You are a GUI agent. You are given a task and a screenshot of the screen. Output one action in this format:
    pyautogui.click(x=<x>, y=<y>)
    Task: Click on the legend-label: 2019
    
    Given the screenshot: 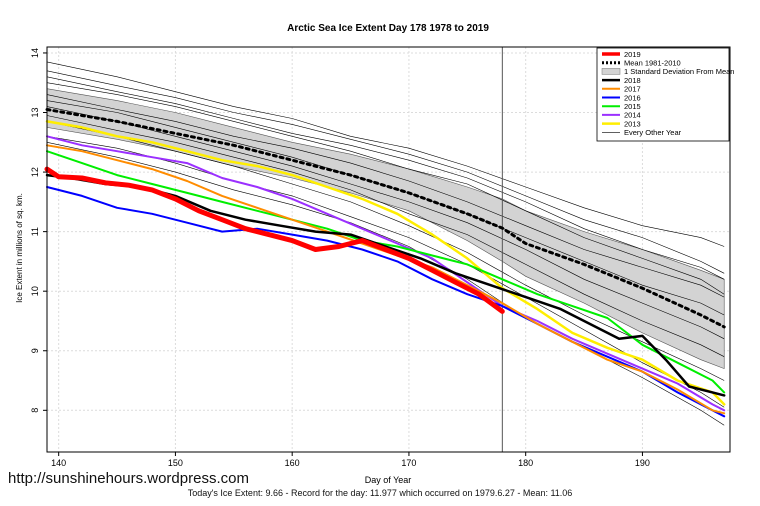 What is the action you would take?
    pyautogui.click(x=632, y=54)
    